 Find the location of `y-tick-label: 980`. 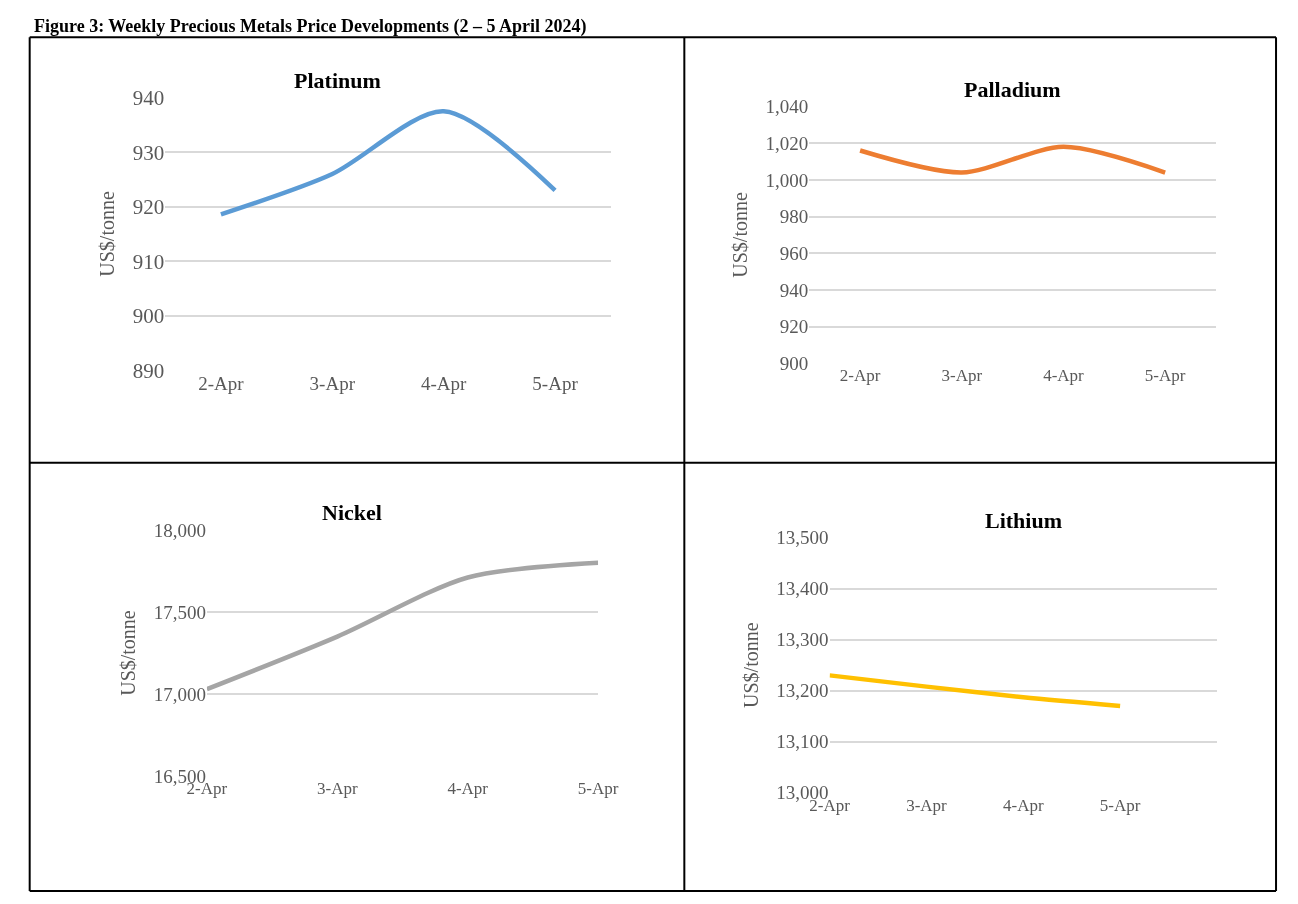

y-tick-label: 980 is located at coordinates (794, 217).